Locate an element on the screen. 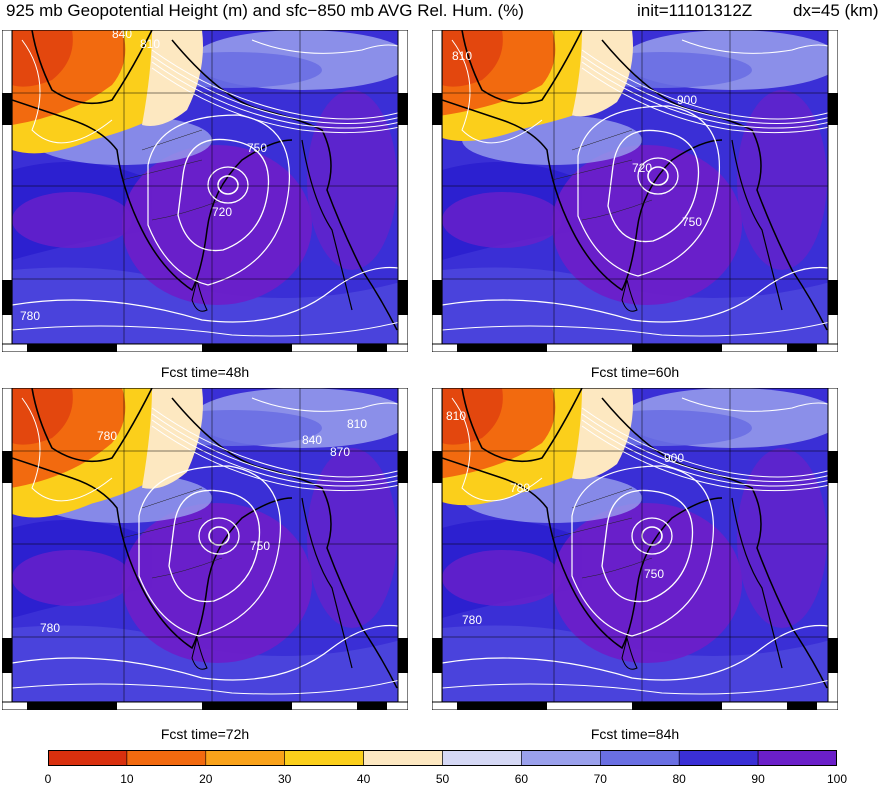 This screenshot has height=790, width=893. caption-72h: Fcst time=72h is located at coordinates (205, 734).